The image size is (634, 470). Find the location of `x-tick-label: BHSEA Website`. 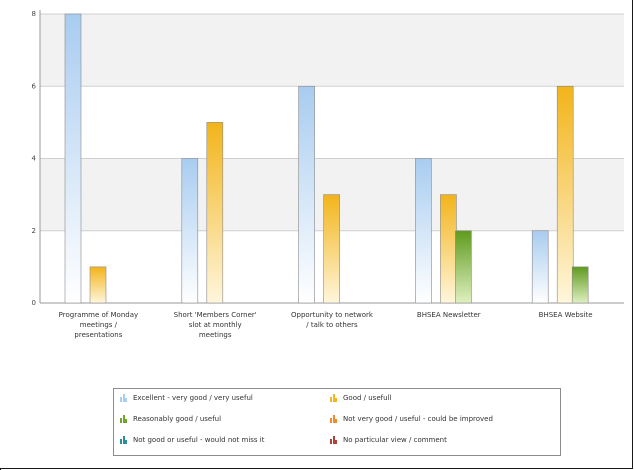

x-tick-label: BHSEA Website is located at coordinates (566, 315).